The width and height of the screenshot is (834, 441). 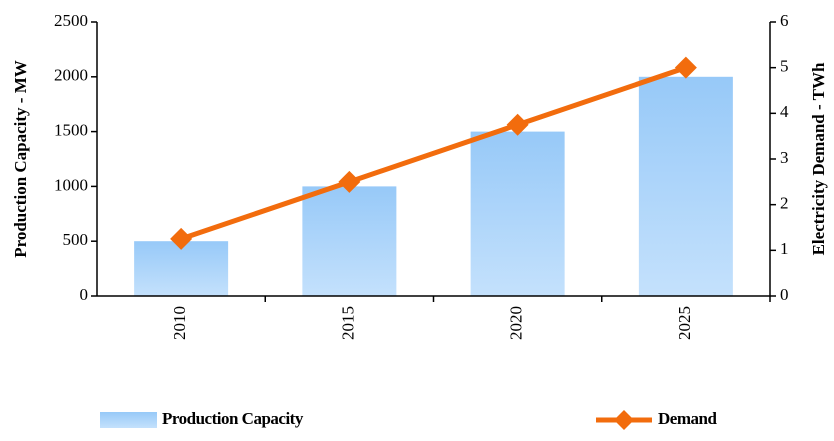 I want to click on legend-marker, so click(x=624, y=420).